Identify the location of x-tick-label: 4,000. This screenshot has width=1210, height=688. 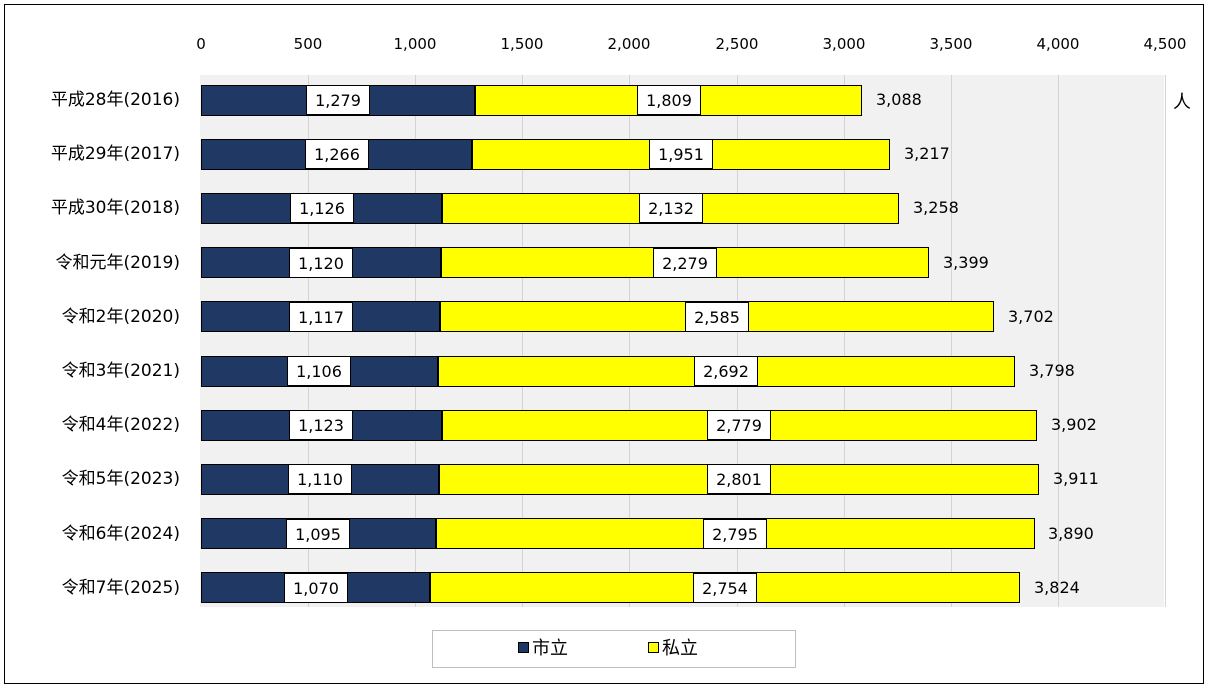
(1058, 44).